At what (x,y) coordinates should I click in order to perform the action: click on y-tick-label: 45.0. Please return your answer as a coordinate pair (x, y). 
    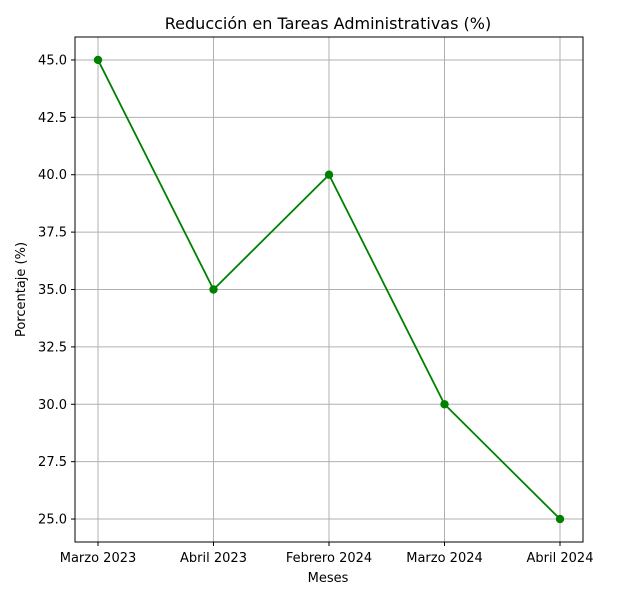
    Looking at the image, I should click on (52, 60).